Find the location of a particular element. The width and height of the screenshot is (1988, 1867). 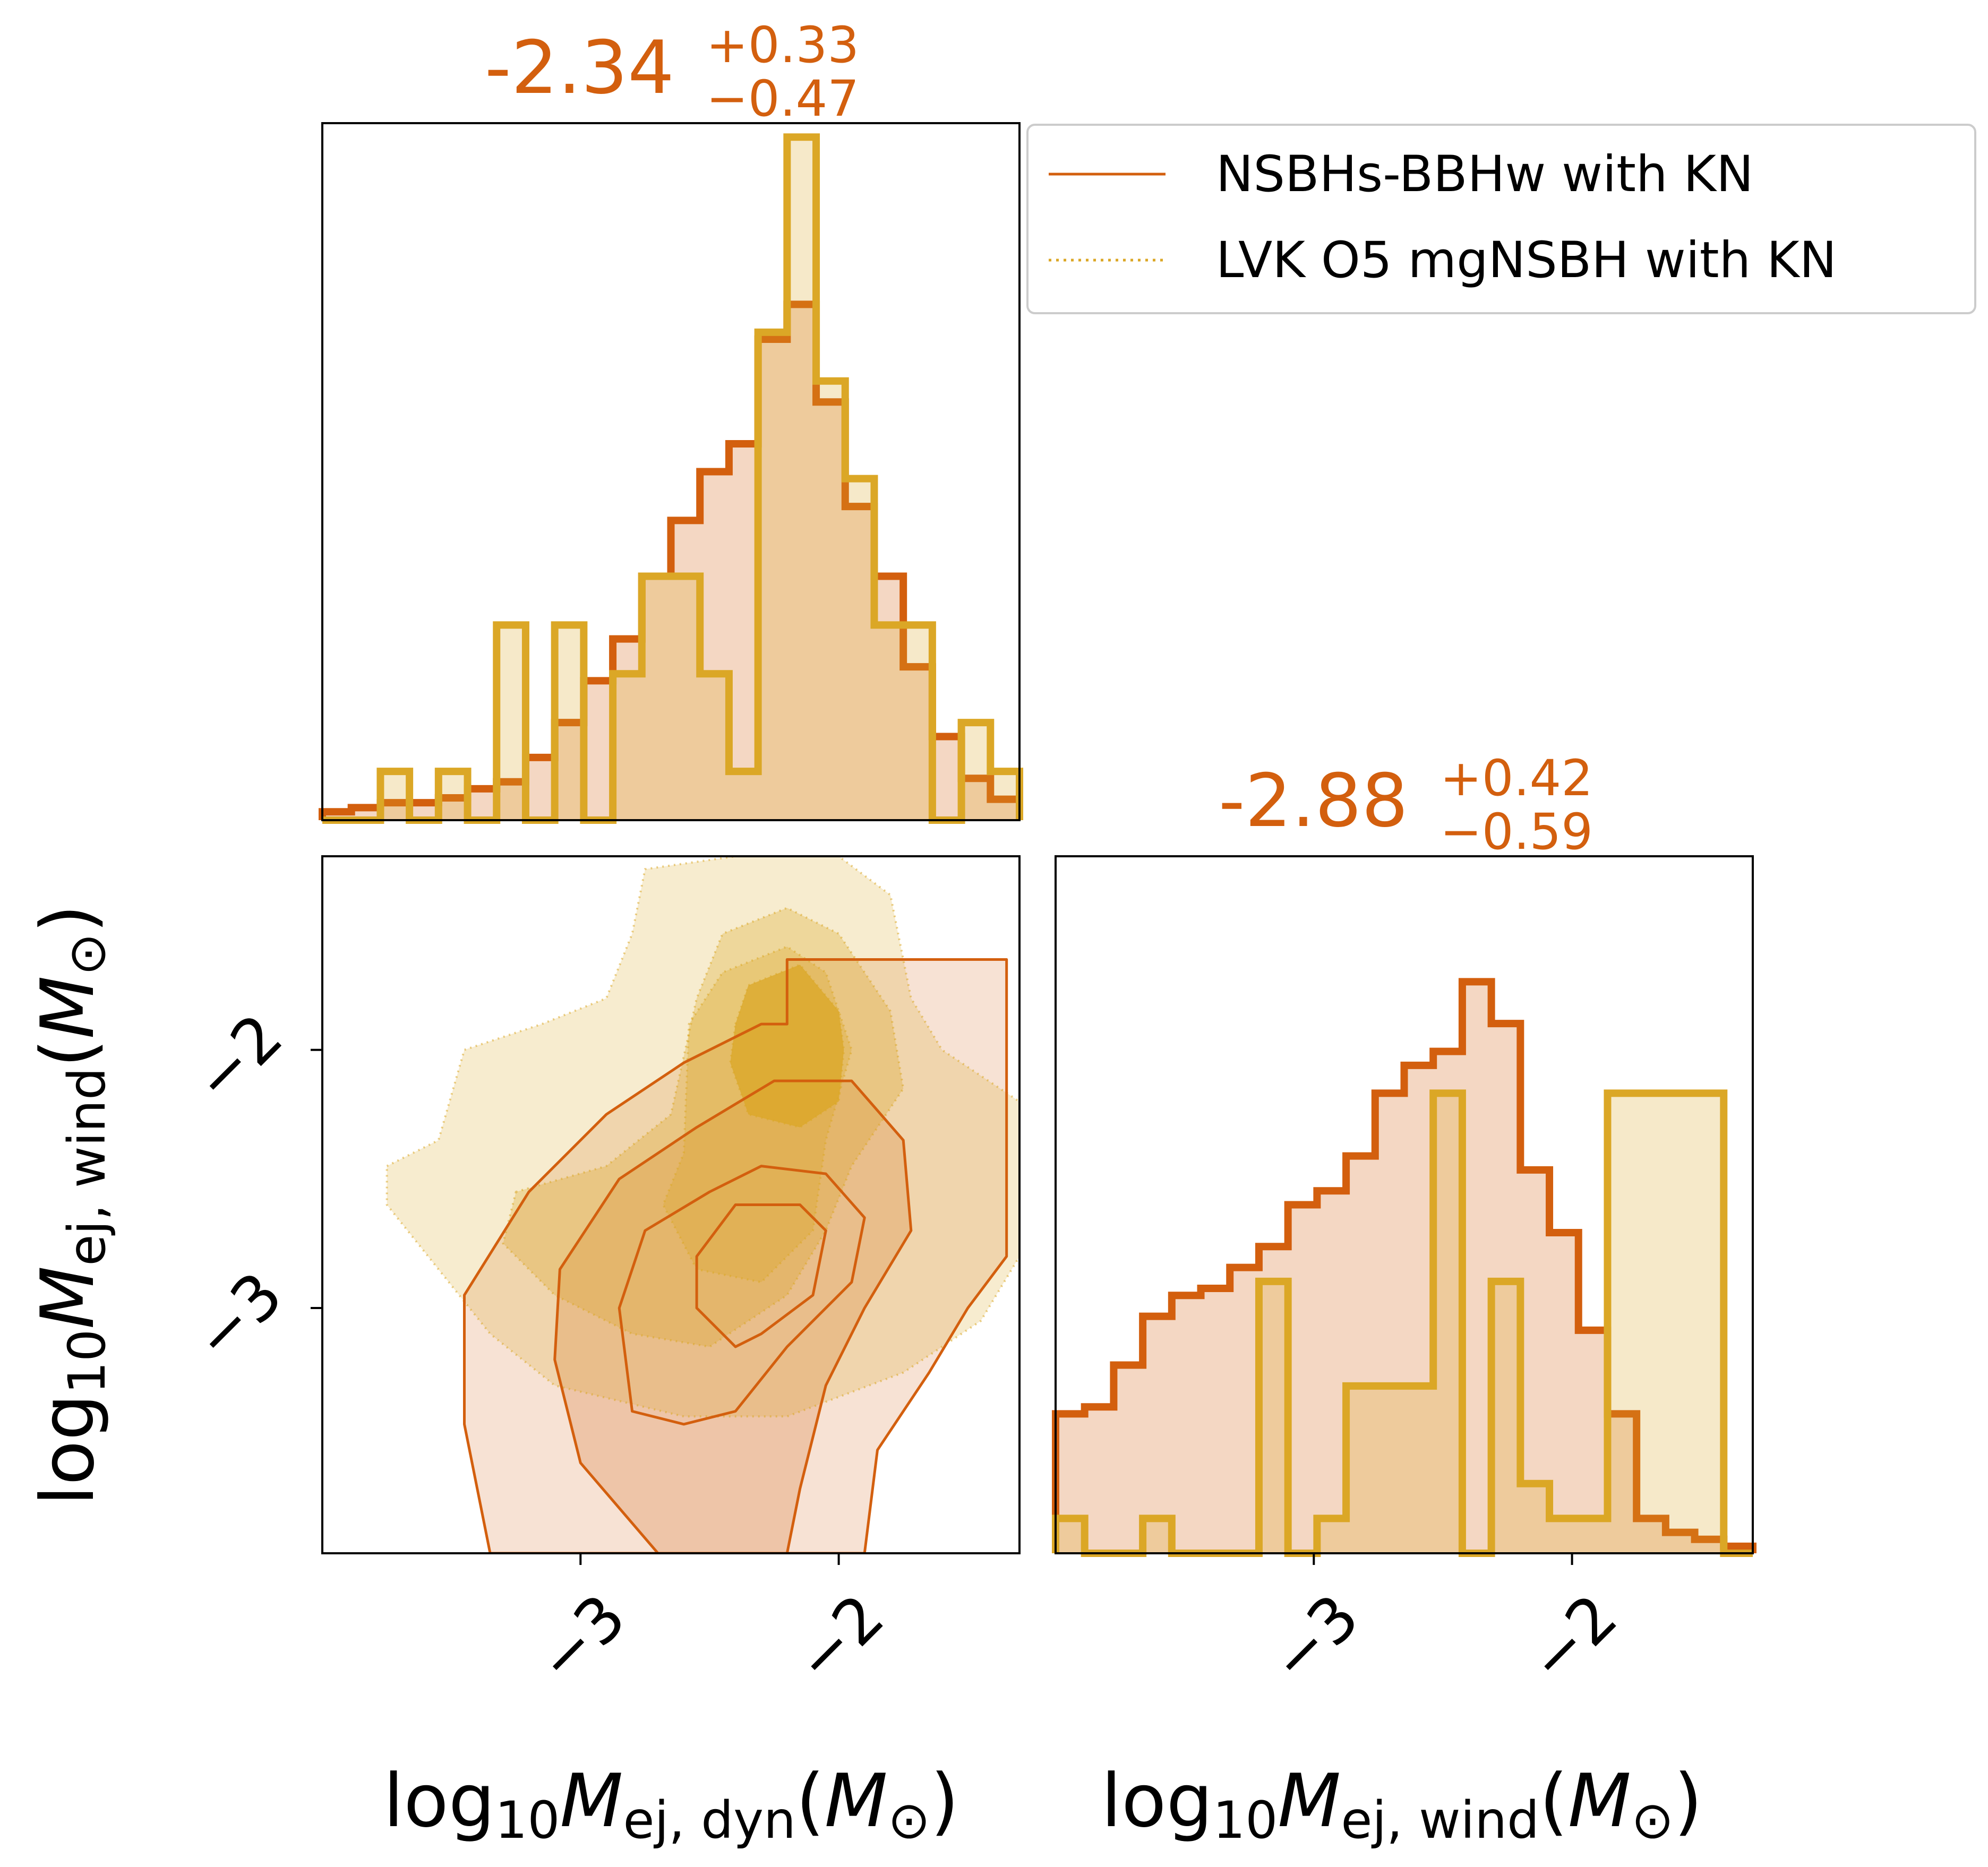

xlabel-wind-sym: M is located at coordinates (1599, 1801).